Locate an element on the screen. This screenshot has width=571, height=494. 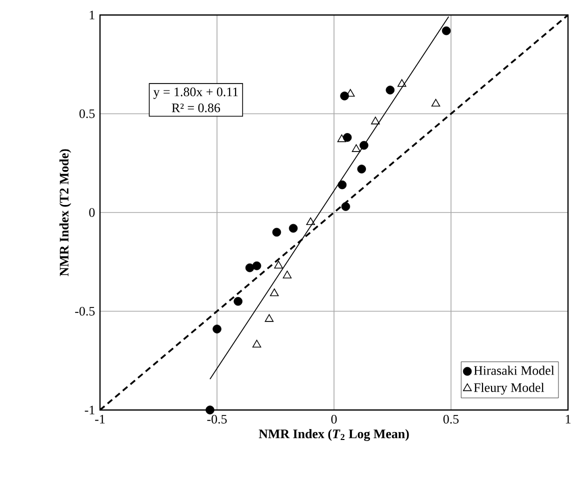
x-tick-label: 0.5 is located at coordinates (451, 419).